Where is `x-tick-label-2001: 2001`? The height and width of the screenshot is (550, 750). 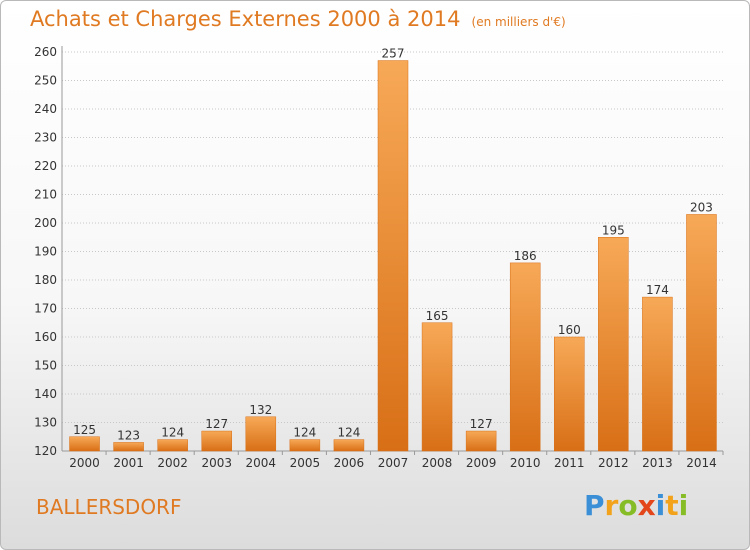 x-tick-label-2001: 2001 is located at coordinates (128, 463).